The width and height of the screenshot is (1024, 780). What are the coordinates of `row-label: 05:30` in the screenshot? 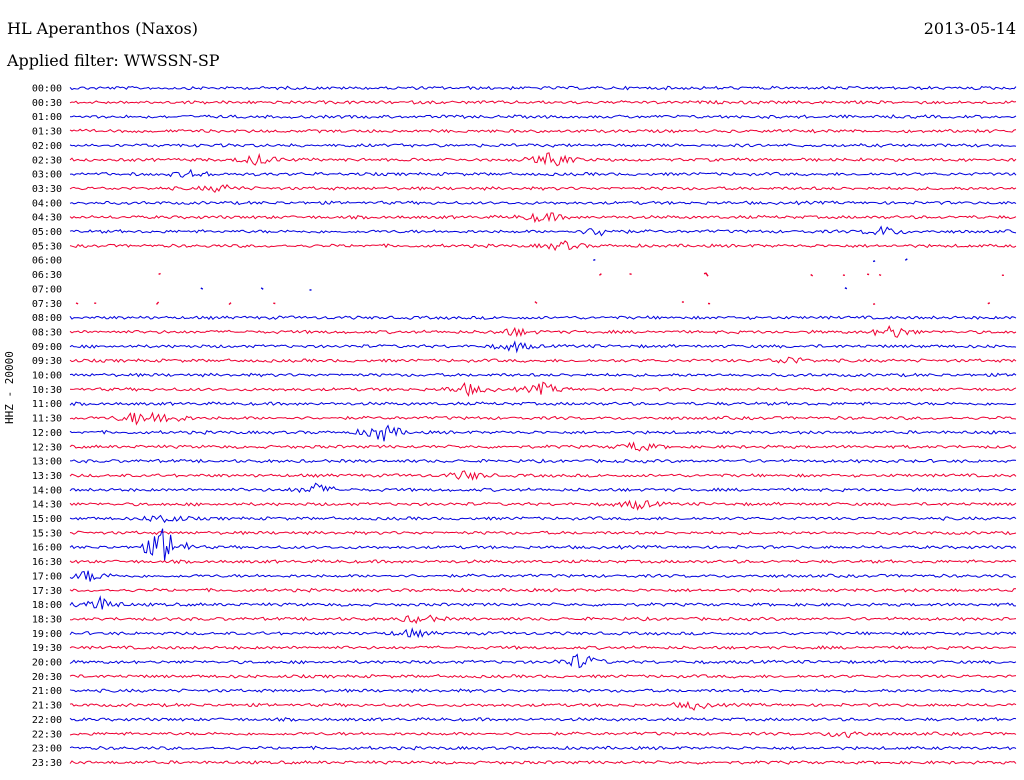 It's located at (47, 246).